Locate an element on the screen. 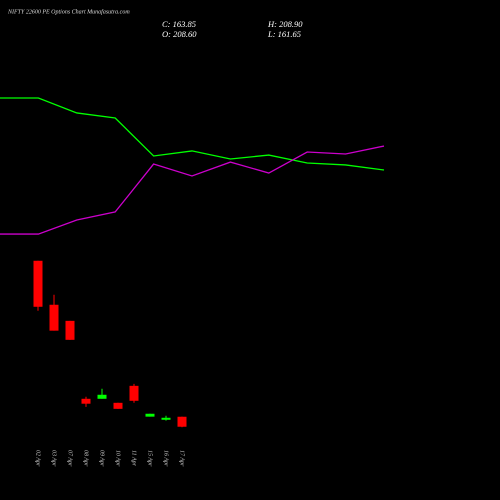  x-tick-label: 11 Apr is located at coordinates (134, 458).